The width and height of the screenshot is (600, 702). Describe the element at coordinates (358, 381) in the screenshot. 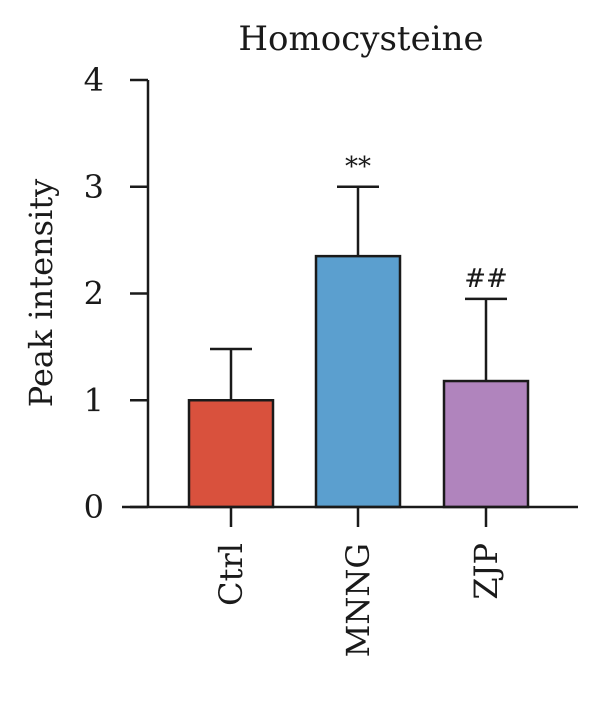

I see `bar-mnng` at that location.